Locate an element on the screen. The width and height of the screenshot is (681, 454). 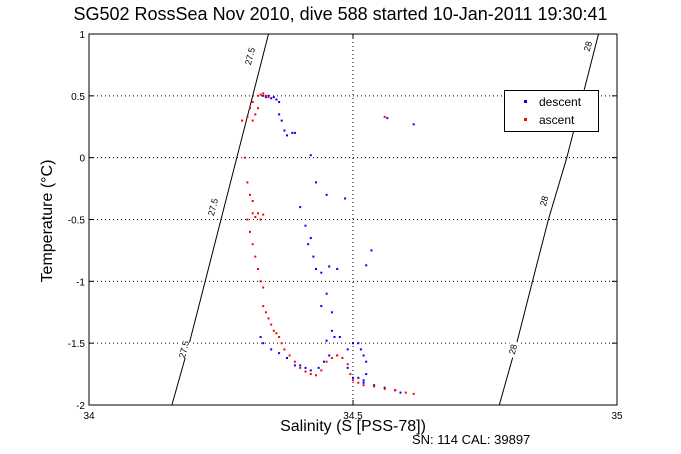
y-tick-label: 0 is located at coordinates (82, 159).